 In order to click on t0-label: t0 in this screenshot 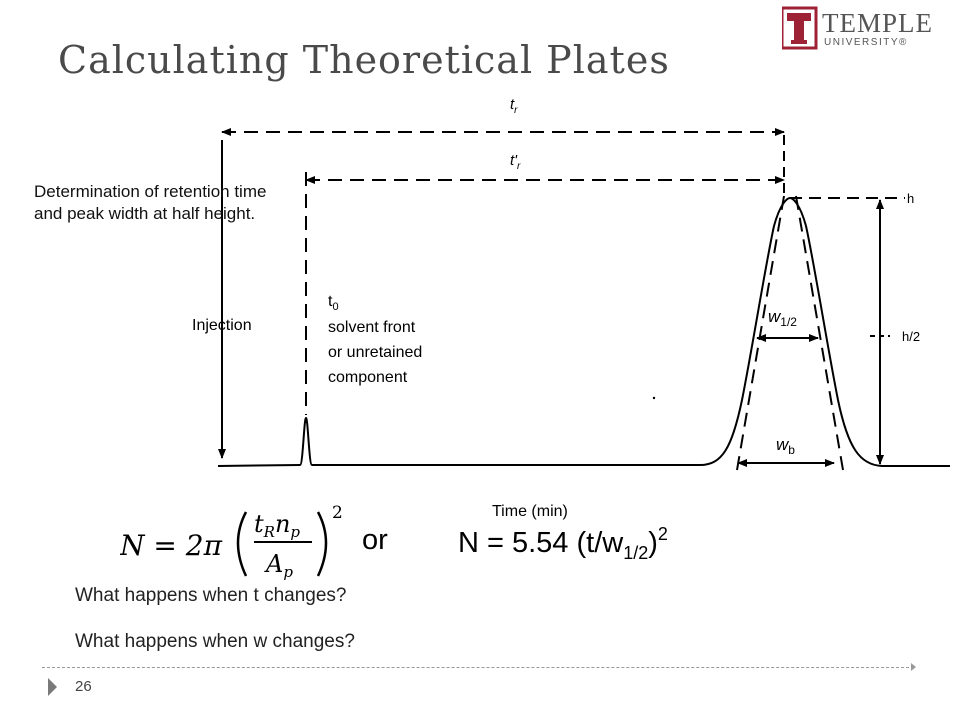, I will do `click(333, 303)`.